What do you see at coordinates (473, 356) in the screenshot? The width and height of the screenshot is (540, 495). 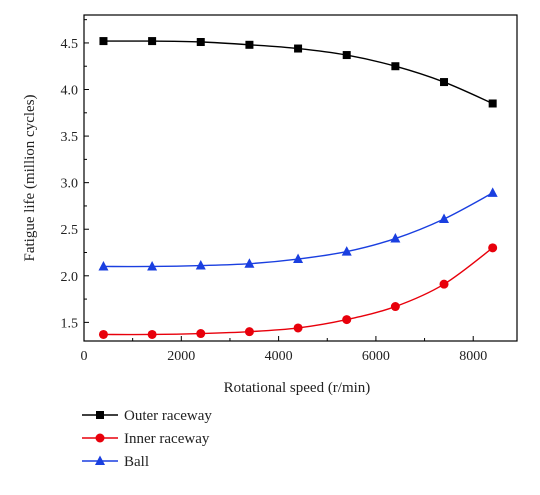 I see `x-tick-label: 8000` at bounding box center [473, 356].